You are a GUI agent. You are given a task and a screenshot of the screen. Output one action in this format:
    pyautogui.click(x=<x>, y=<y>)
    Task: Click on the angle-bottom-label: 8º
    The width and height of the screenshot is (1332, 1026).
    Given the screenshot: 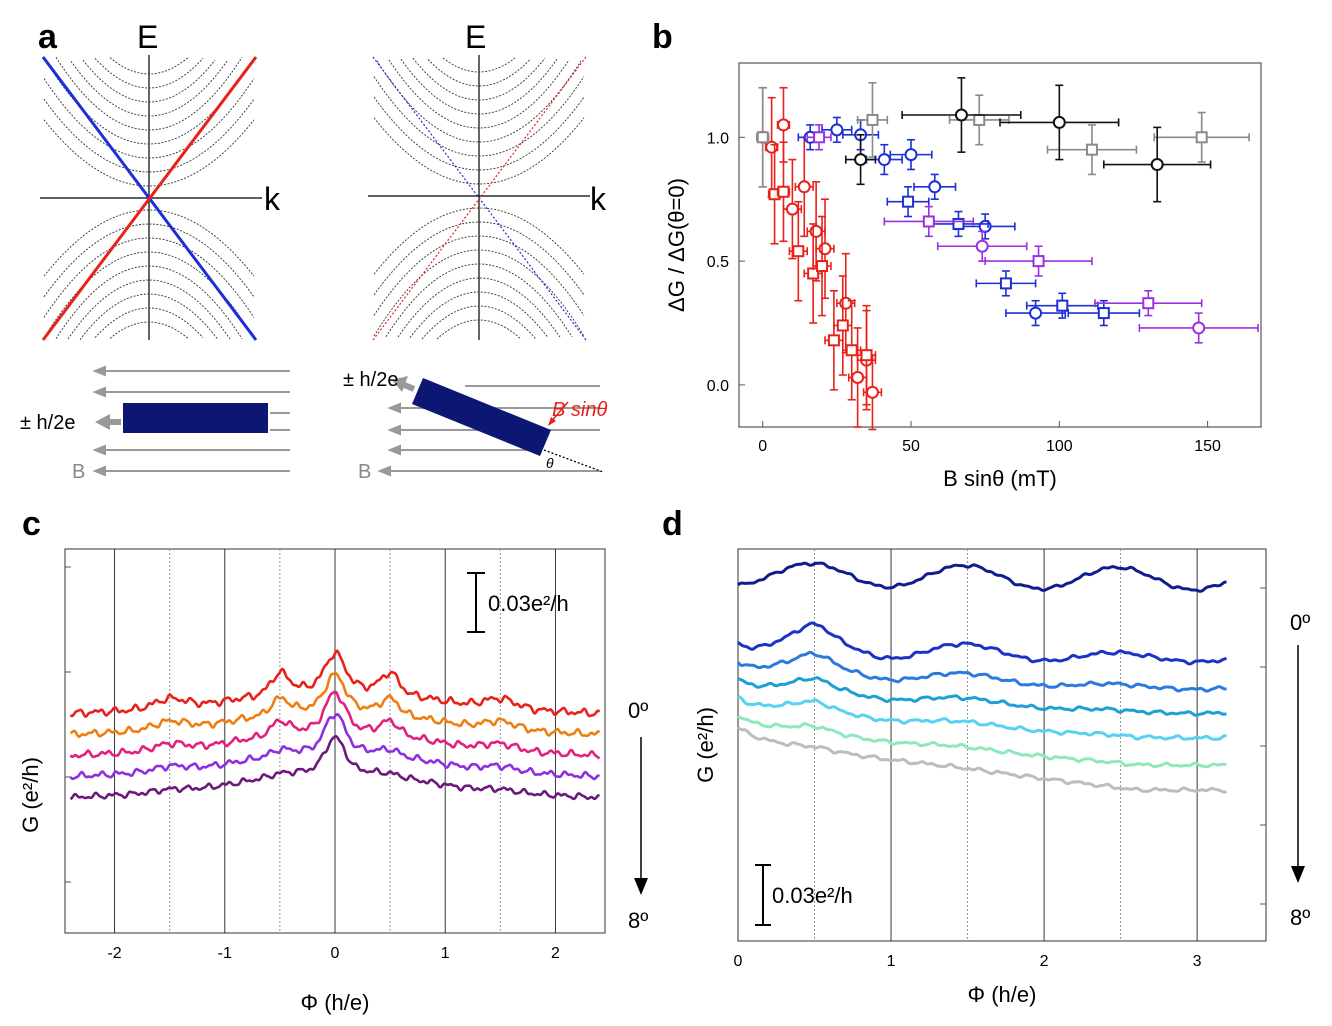 What is the action you would take?
    pyautogui.click(x=638, y=920)
    